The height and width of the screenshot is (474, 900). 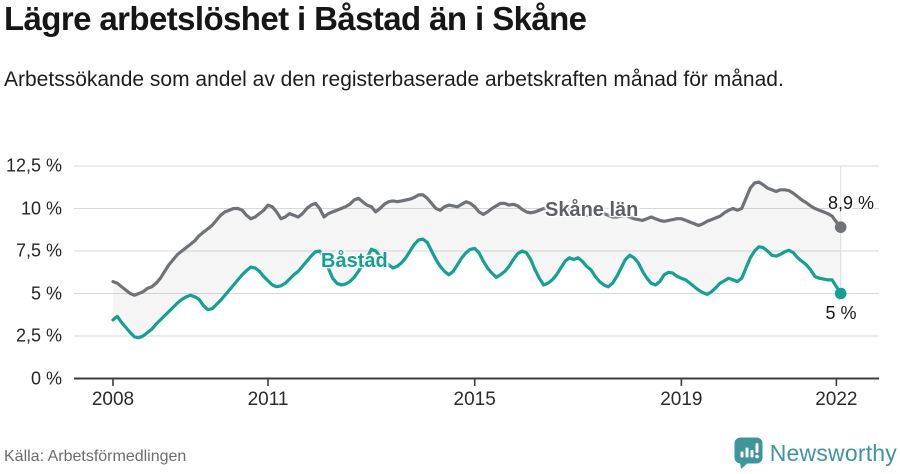 I want to click on y-axis-tick-label: 10 %, so click(x=41, y=208).